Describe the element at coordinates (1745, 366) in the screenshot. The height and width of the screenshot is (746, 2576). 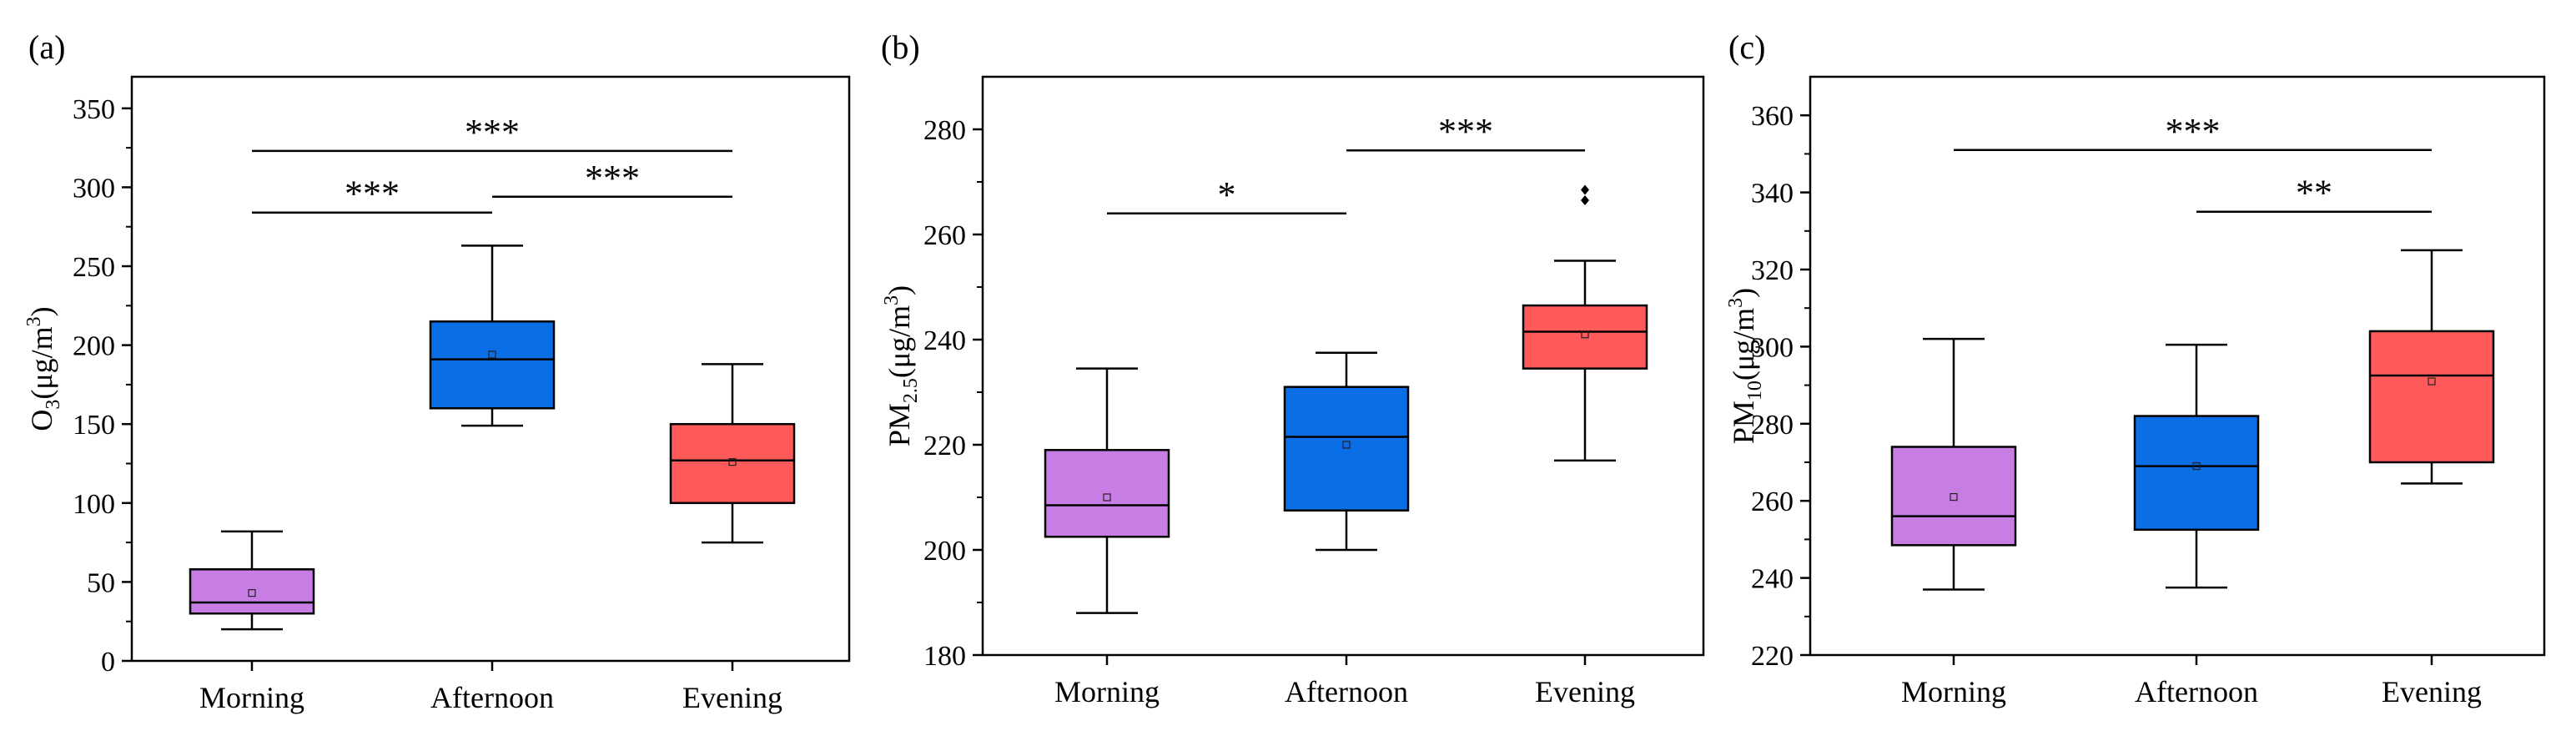
I see `y-axis-label: PM10(μg/m3)` at that location.